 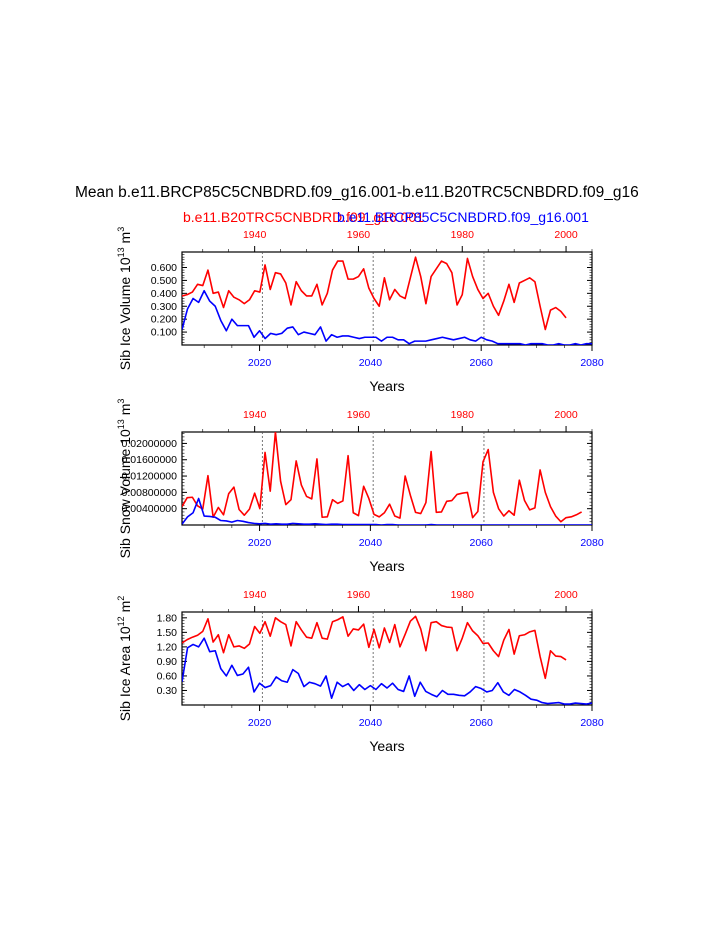 I want to click on y-tick-label: 0.30, so click(x=167, y=691).